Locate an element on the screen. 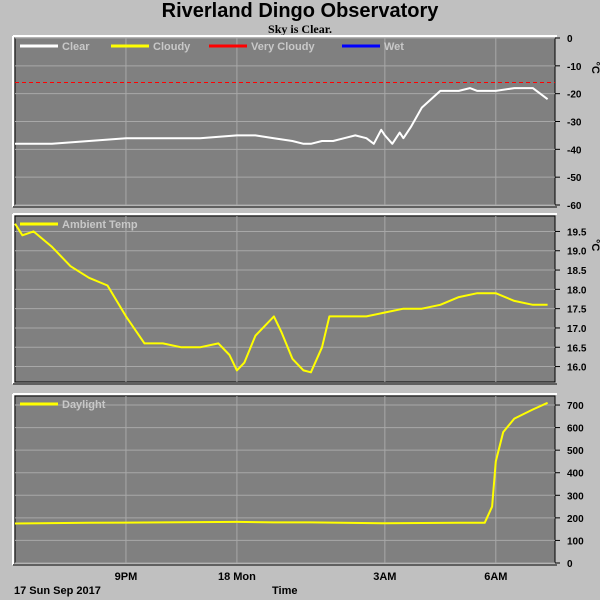 This screenshot has height=600, width=600. y-tick-label: -50 is located at coordinates (574, 178).